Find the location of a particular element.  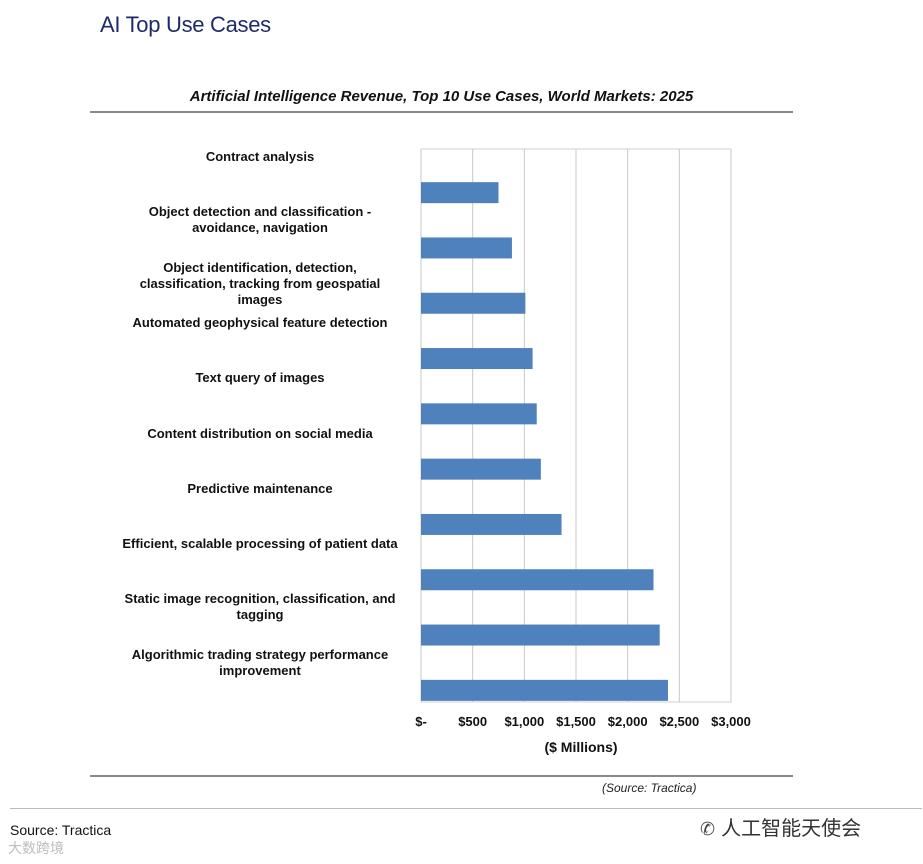

category-label-line: Text query of images is located at coordinates (260, 378).